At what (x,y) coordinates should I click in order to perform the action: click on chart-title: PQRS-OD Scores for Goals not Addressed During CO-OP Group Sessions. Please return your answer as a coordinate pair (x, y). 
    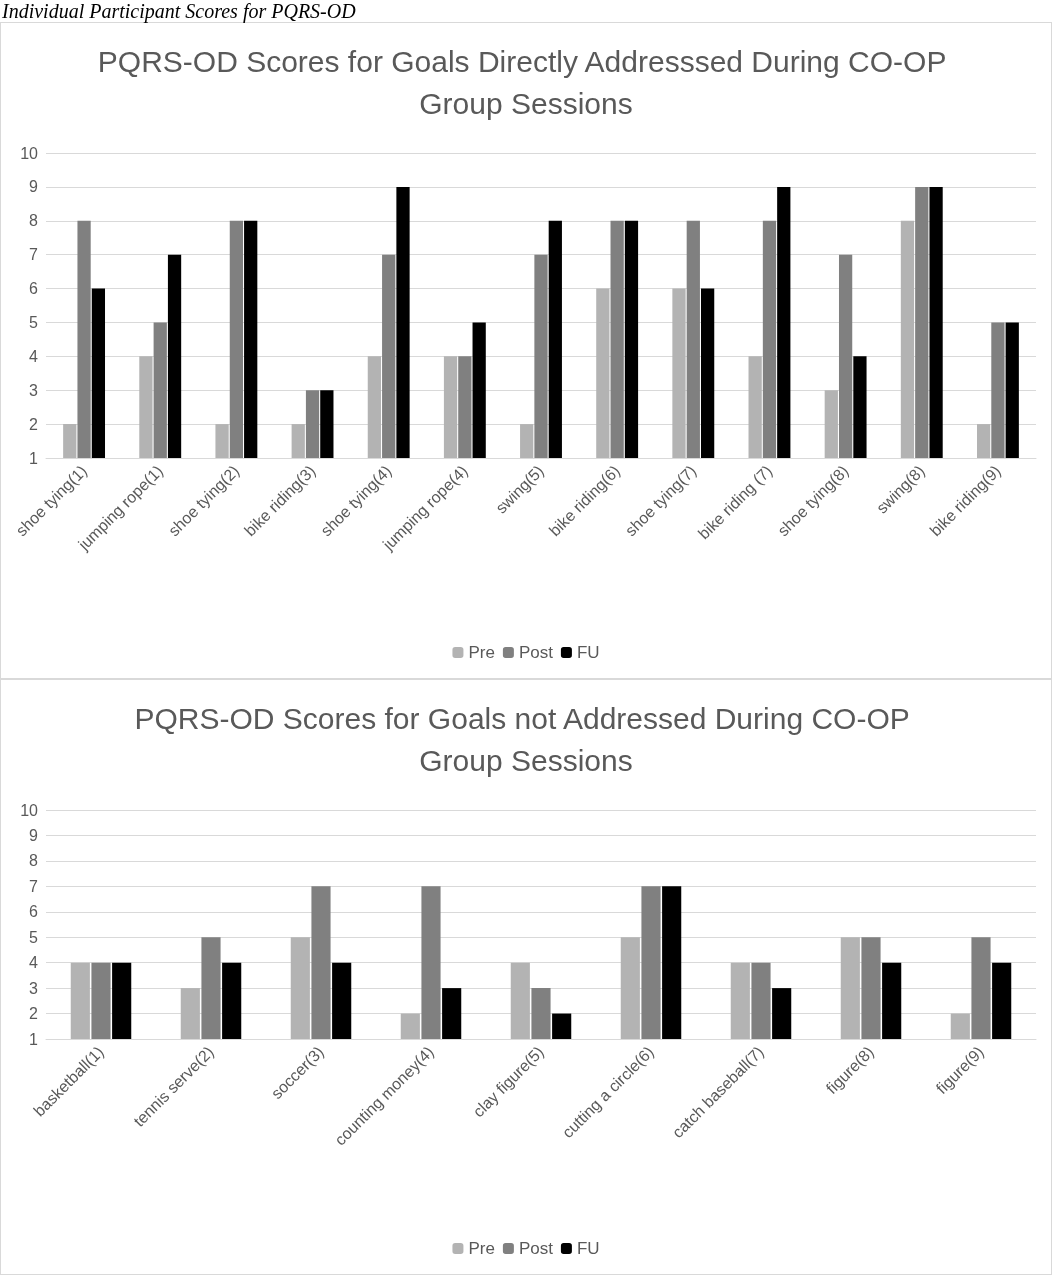
    Looking at the image, I should click on (526, 739).